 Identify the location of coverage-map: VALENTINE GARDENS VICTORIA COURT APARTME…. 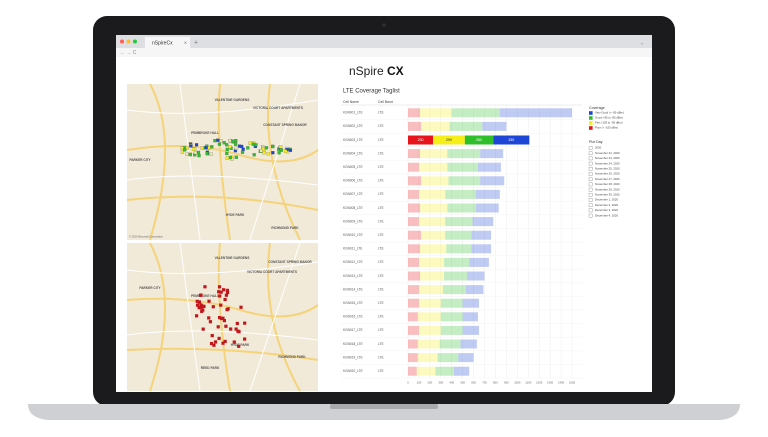
(222, 162).